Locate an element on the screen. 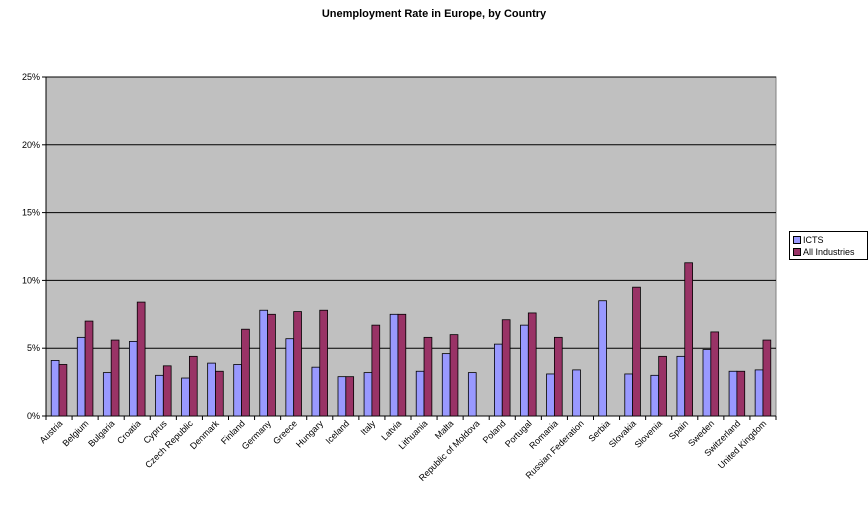  legend-swatch-all-industries is located at coordinates (797, 251).